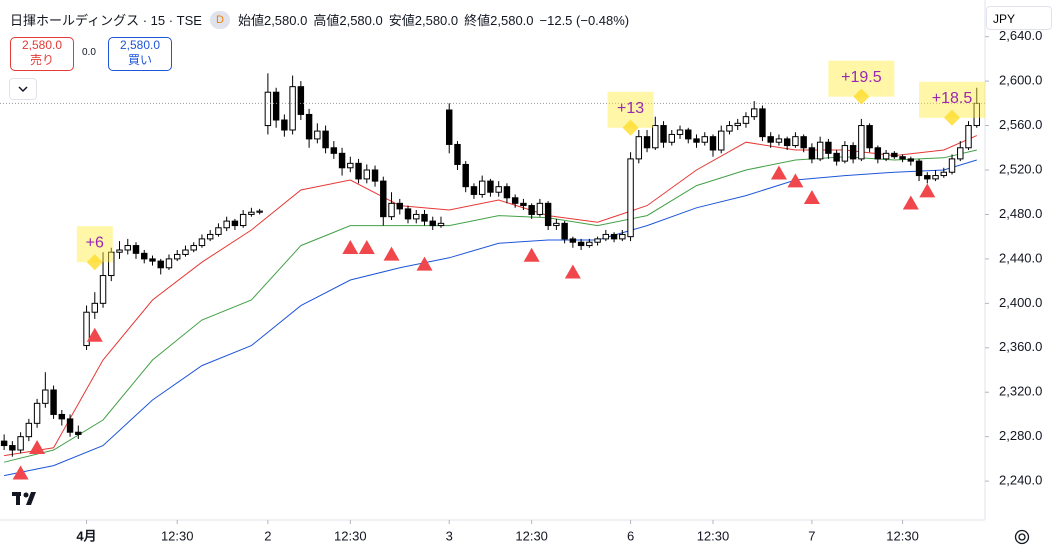  I want to click on settings-icon, so click(1022, 537).